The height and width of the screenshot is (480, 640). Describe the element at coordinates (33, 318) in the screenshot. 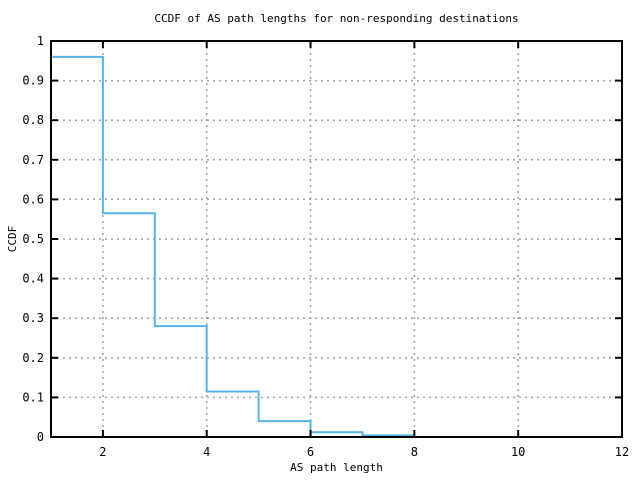

I see `y-tick-label: 0.3` at that location.